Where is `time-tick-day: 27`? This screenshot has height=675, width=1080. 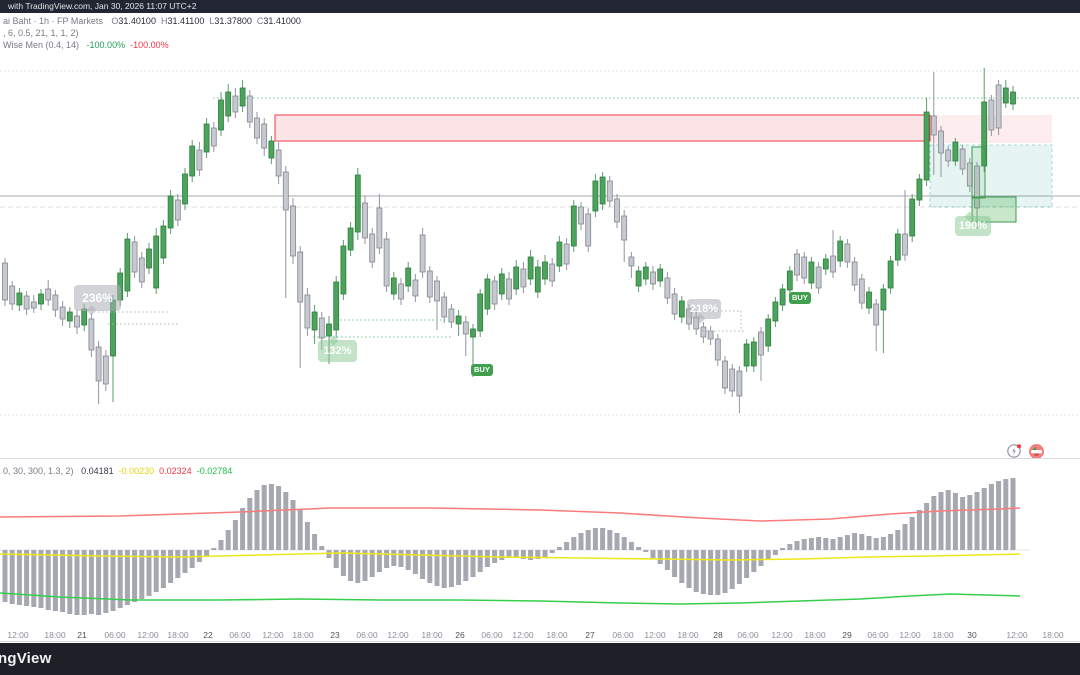 time-tick-day: 27 is located at coordinates (590, 635).